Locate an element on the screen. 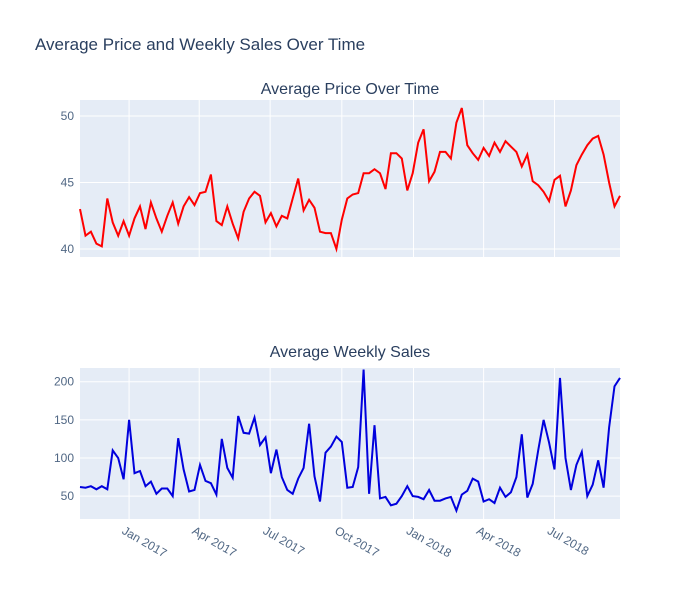 The image size is (700, 600). chart-title: Average Price and Weekly Sales Over Time is located at coordinates (200, 44).